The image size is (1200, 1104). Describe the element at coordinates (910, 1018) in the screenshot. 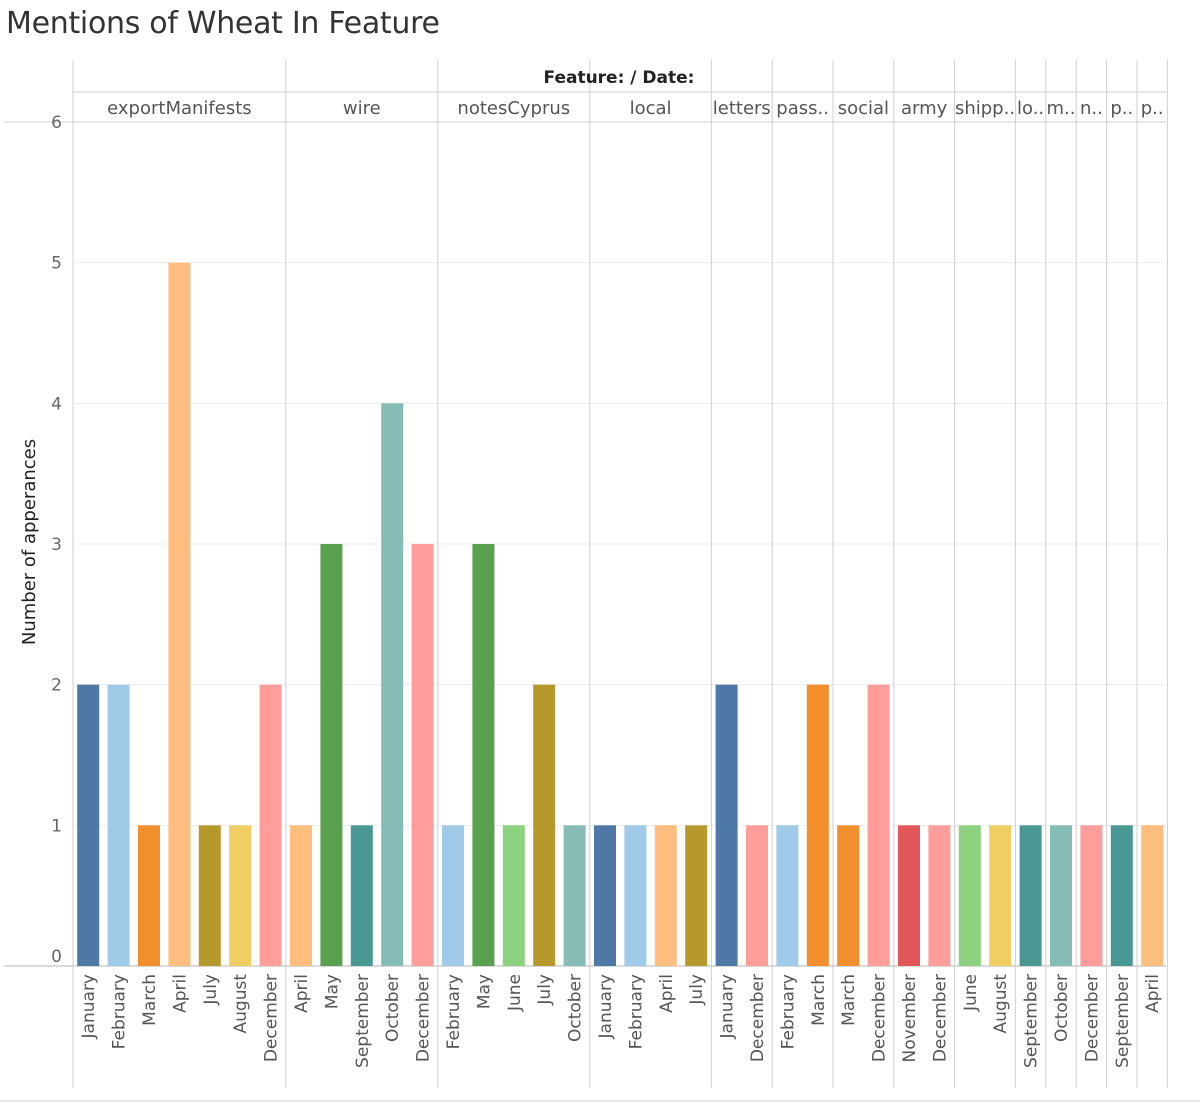

I see `x-tick-label: November` at that location.